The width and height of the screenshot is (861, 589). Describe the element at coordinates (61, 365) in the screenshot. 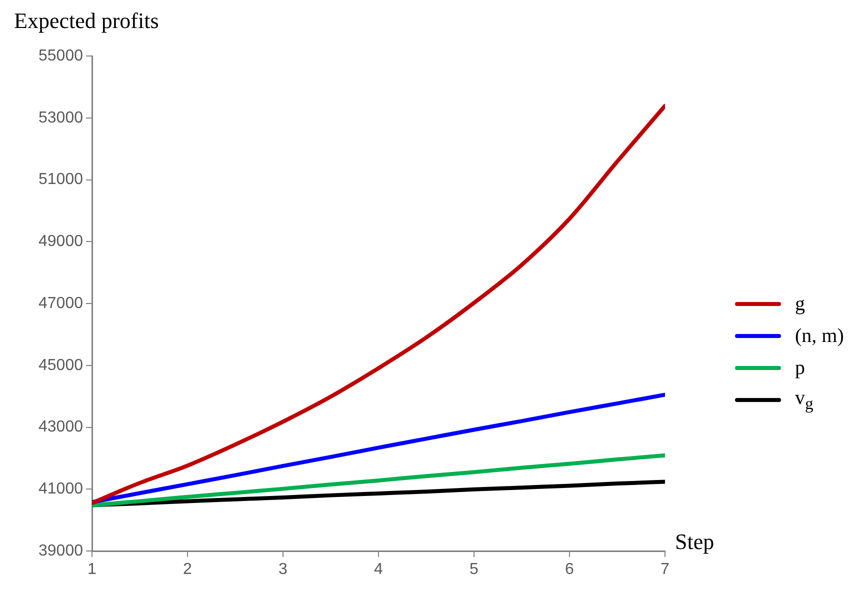

I see `y-tick-label: 45000` at that location.